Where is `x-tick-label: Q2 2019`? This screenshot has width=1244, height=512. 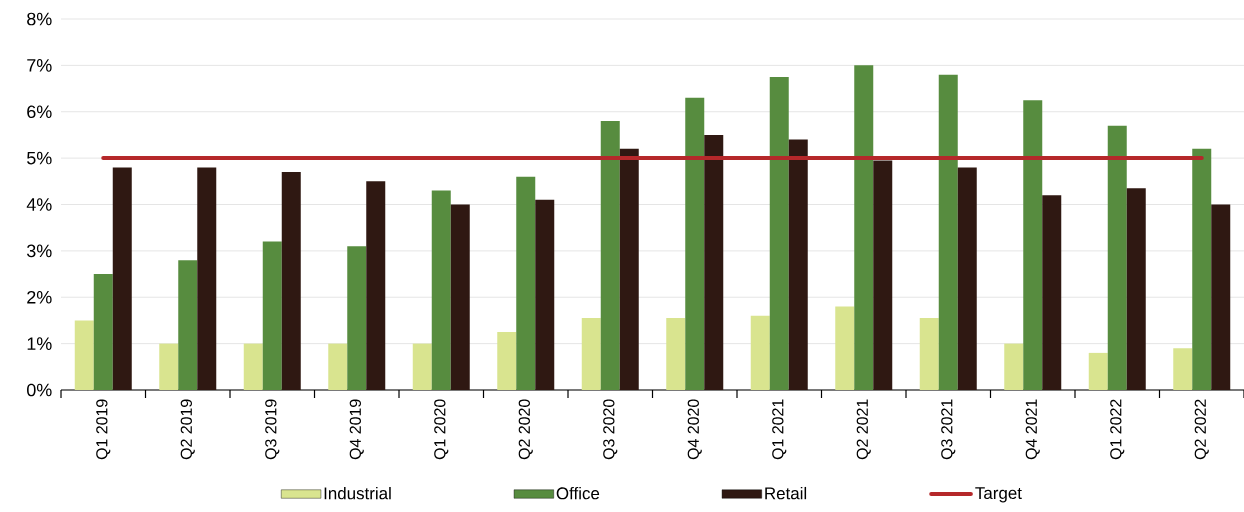 x-tick-label: Q2 2019 is located at coordinates (187, 429).